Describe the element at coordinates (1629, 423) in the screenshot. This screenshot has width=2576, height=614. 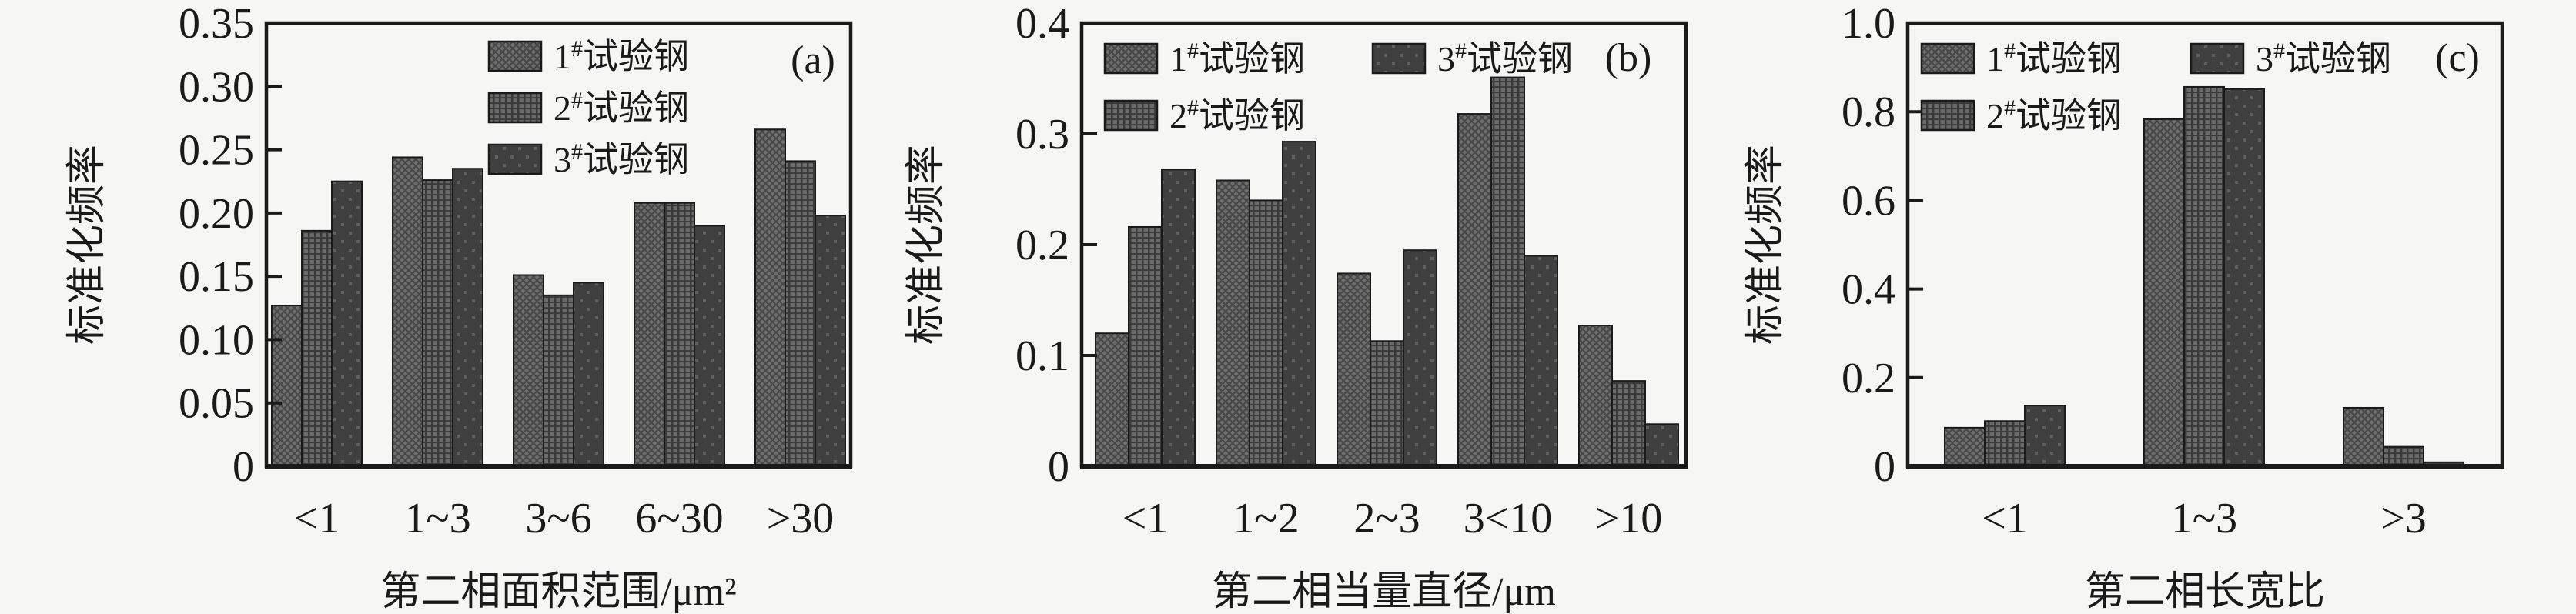
I see `bar-series2->10` at that location.